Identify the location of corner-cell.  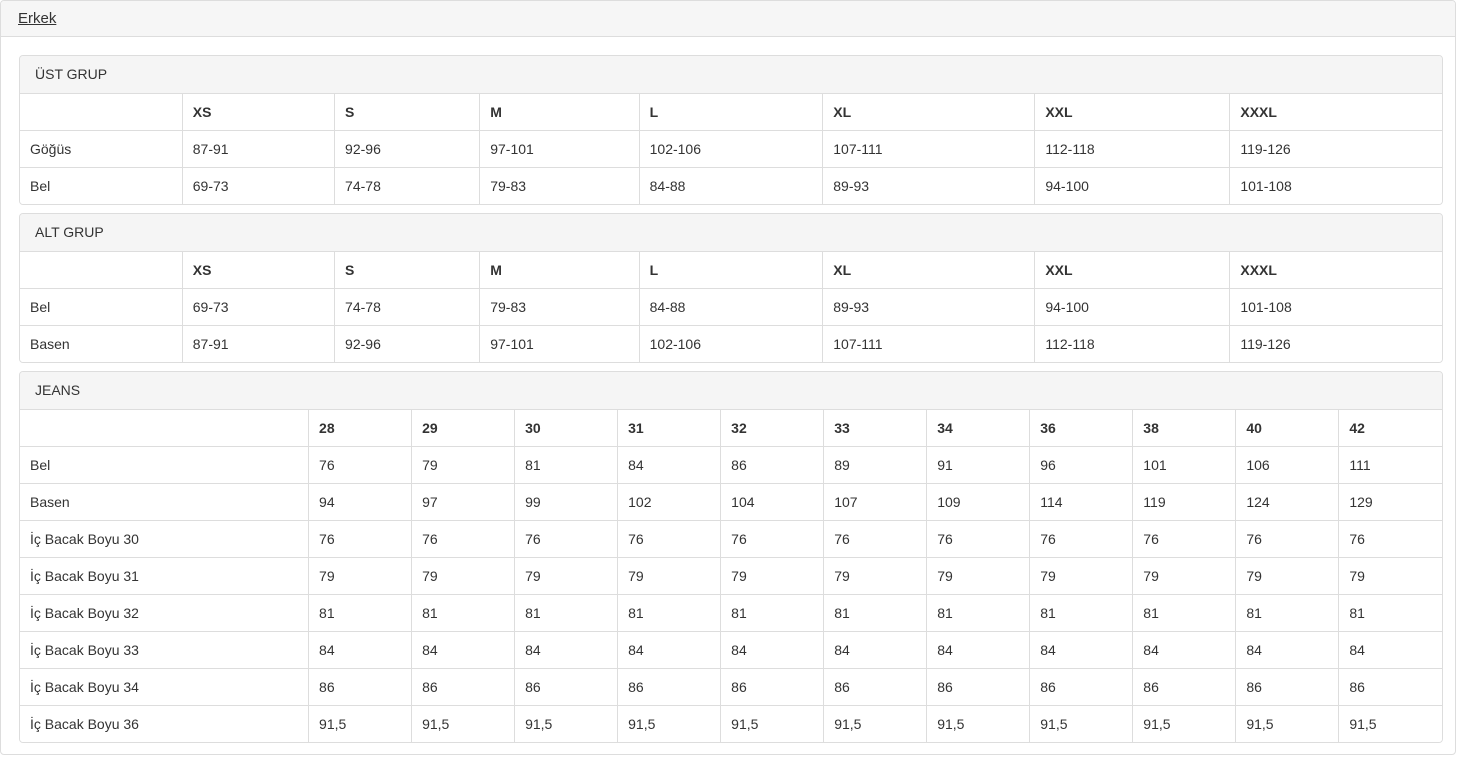
(101, 112).